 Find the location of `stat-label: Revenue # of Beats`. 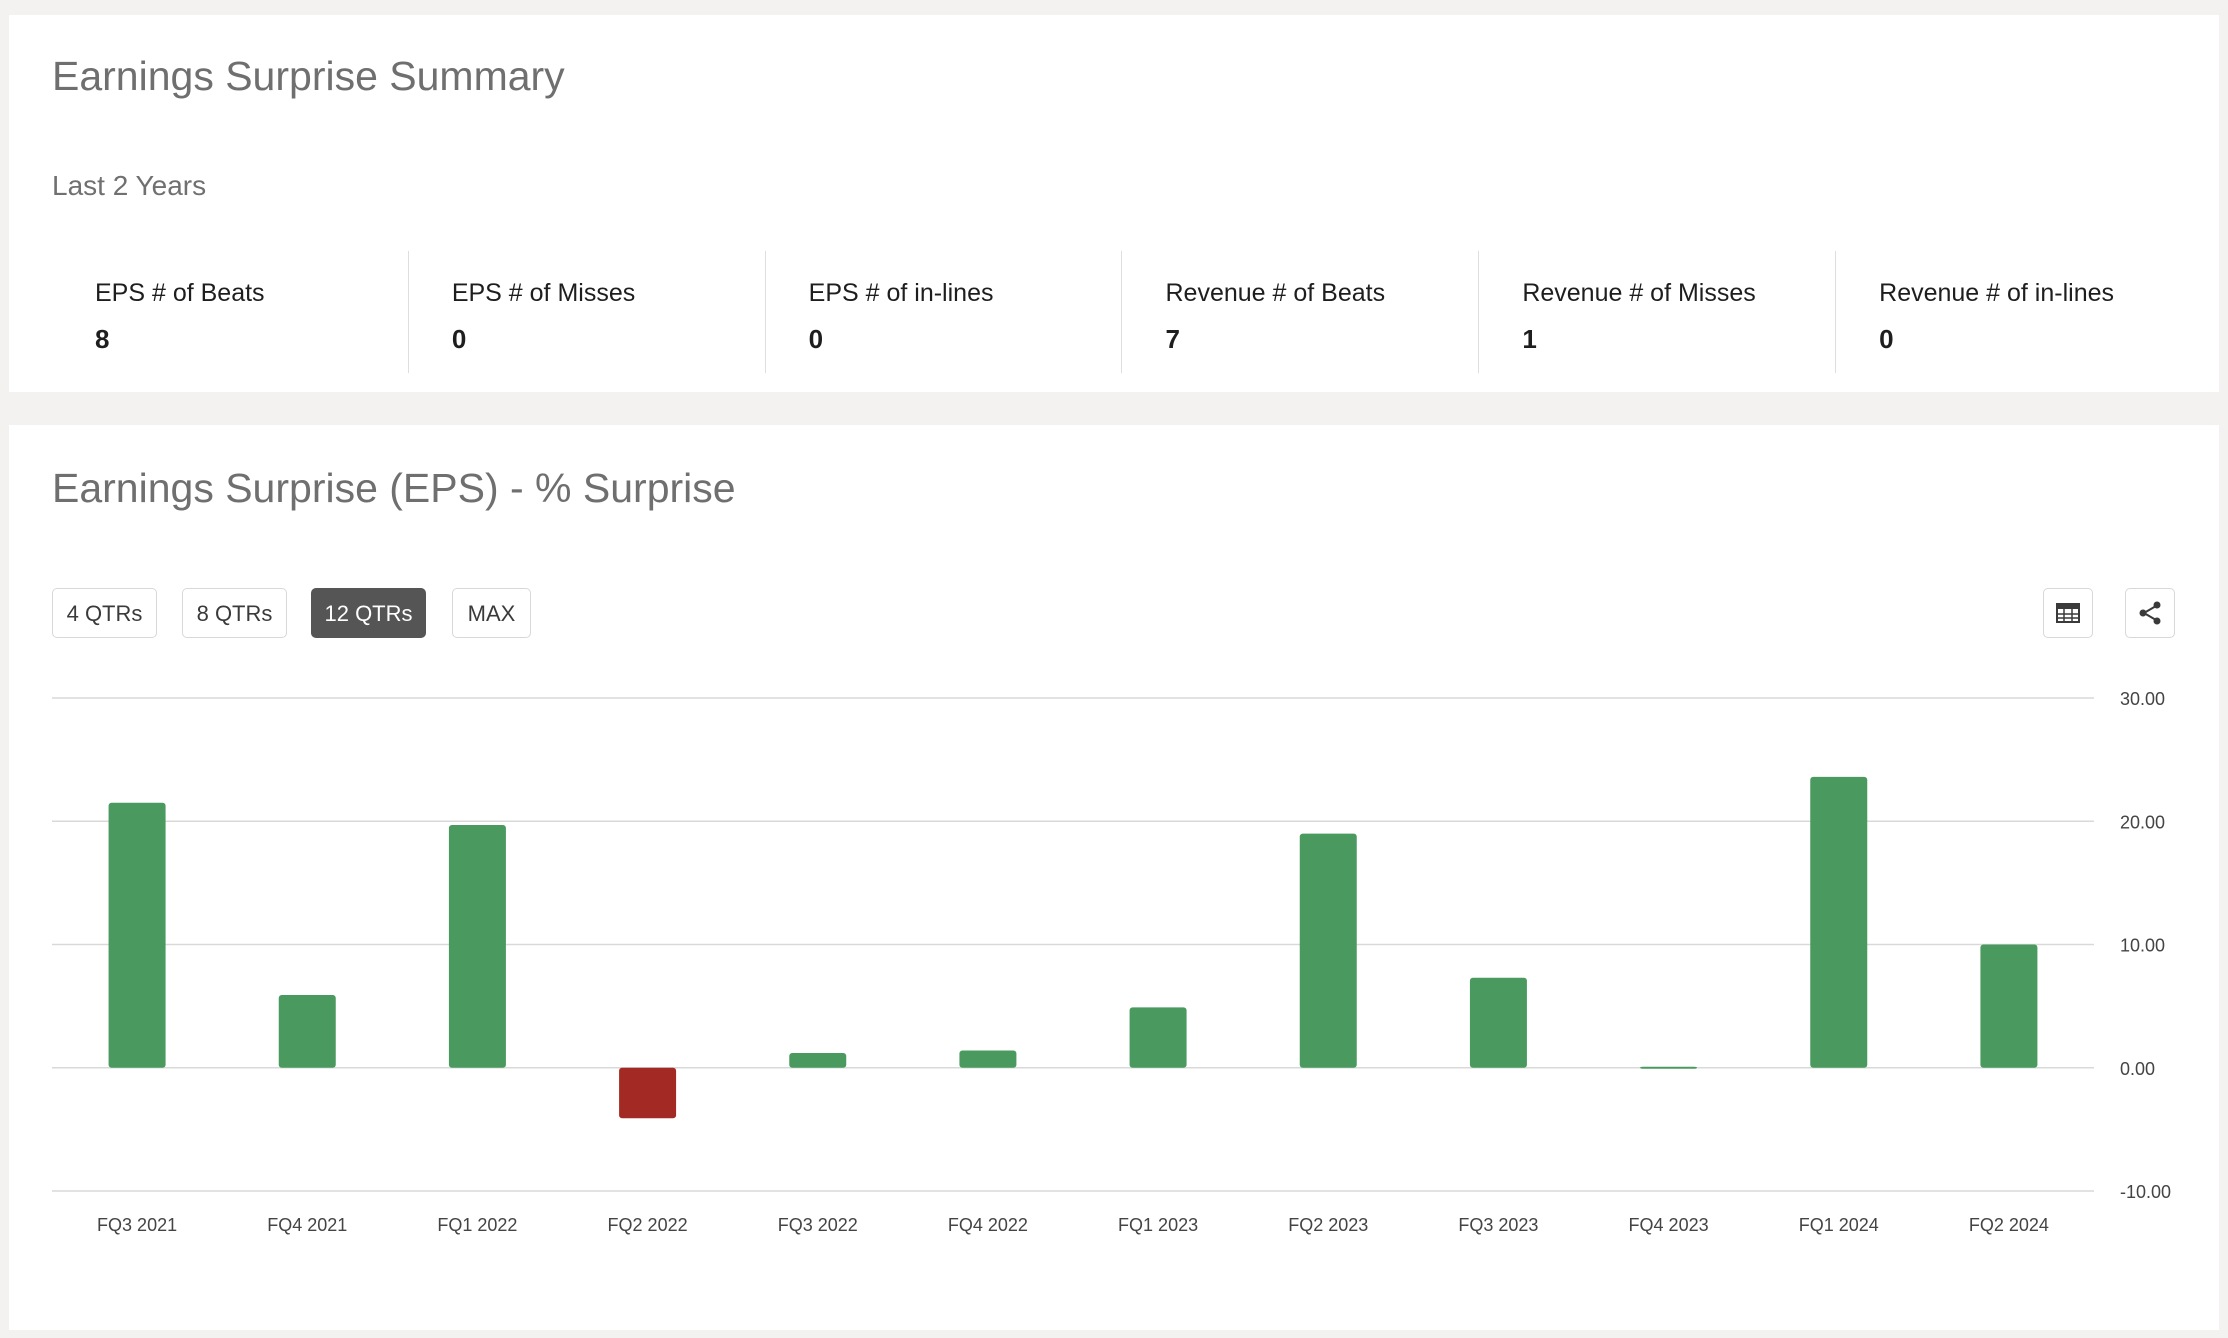

stat-label: Revenue # of Beats is located at coordinates (1275, 293).